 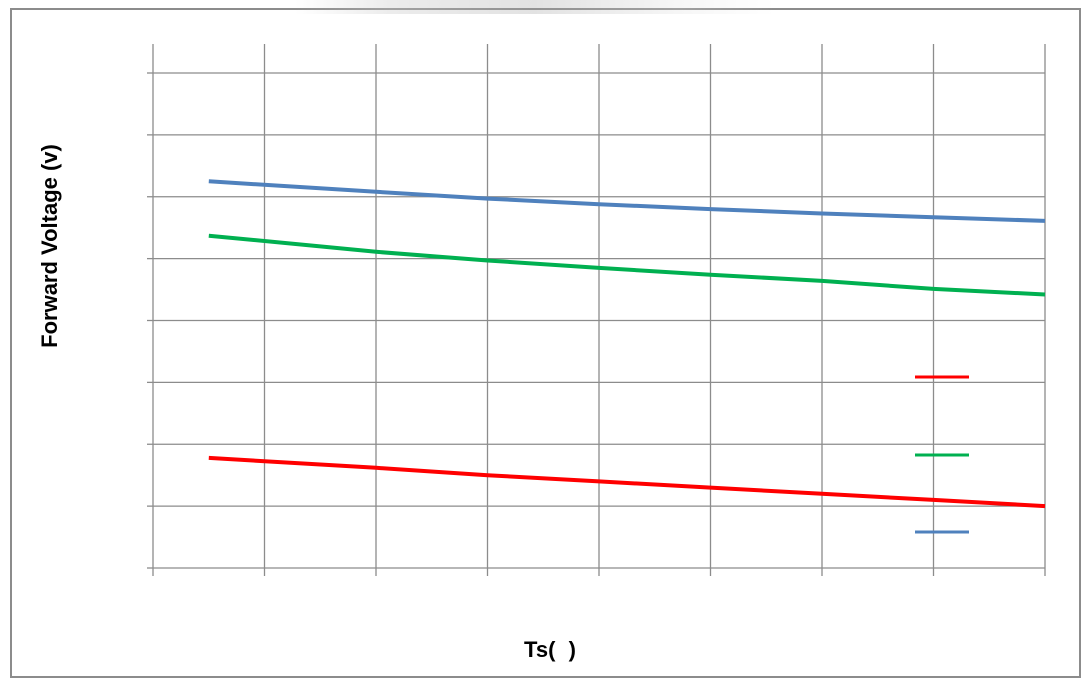 I want to click on x-axis-label: Ts( ), so click(x=550, y=649).